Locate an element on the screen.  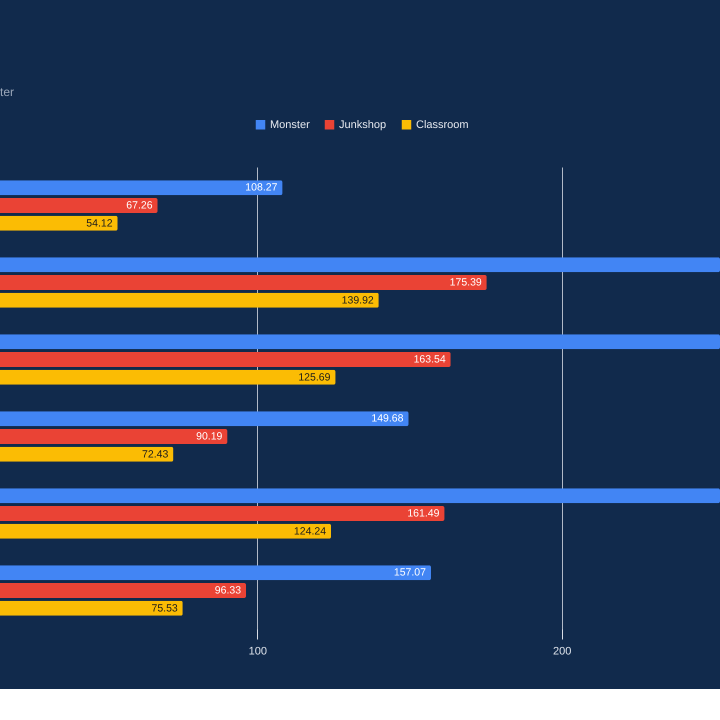
legend-label: Monster is located at coordinates (290, 124).